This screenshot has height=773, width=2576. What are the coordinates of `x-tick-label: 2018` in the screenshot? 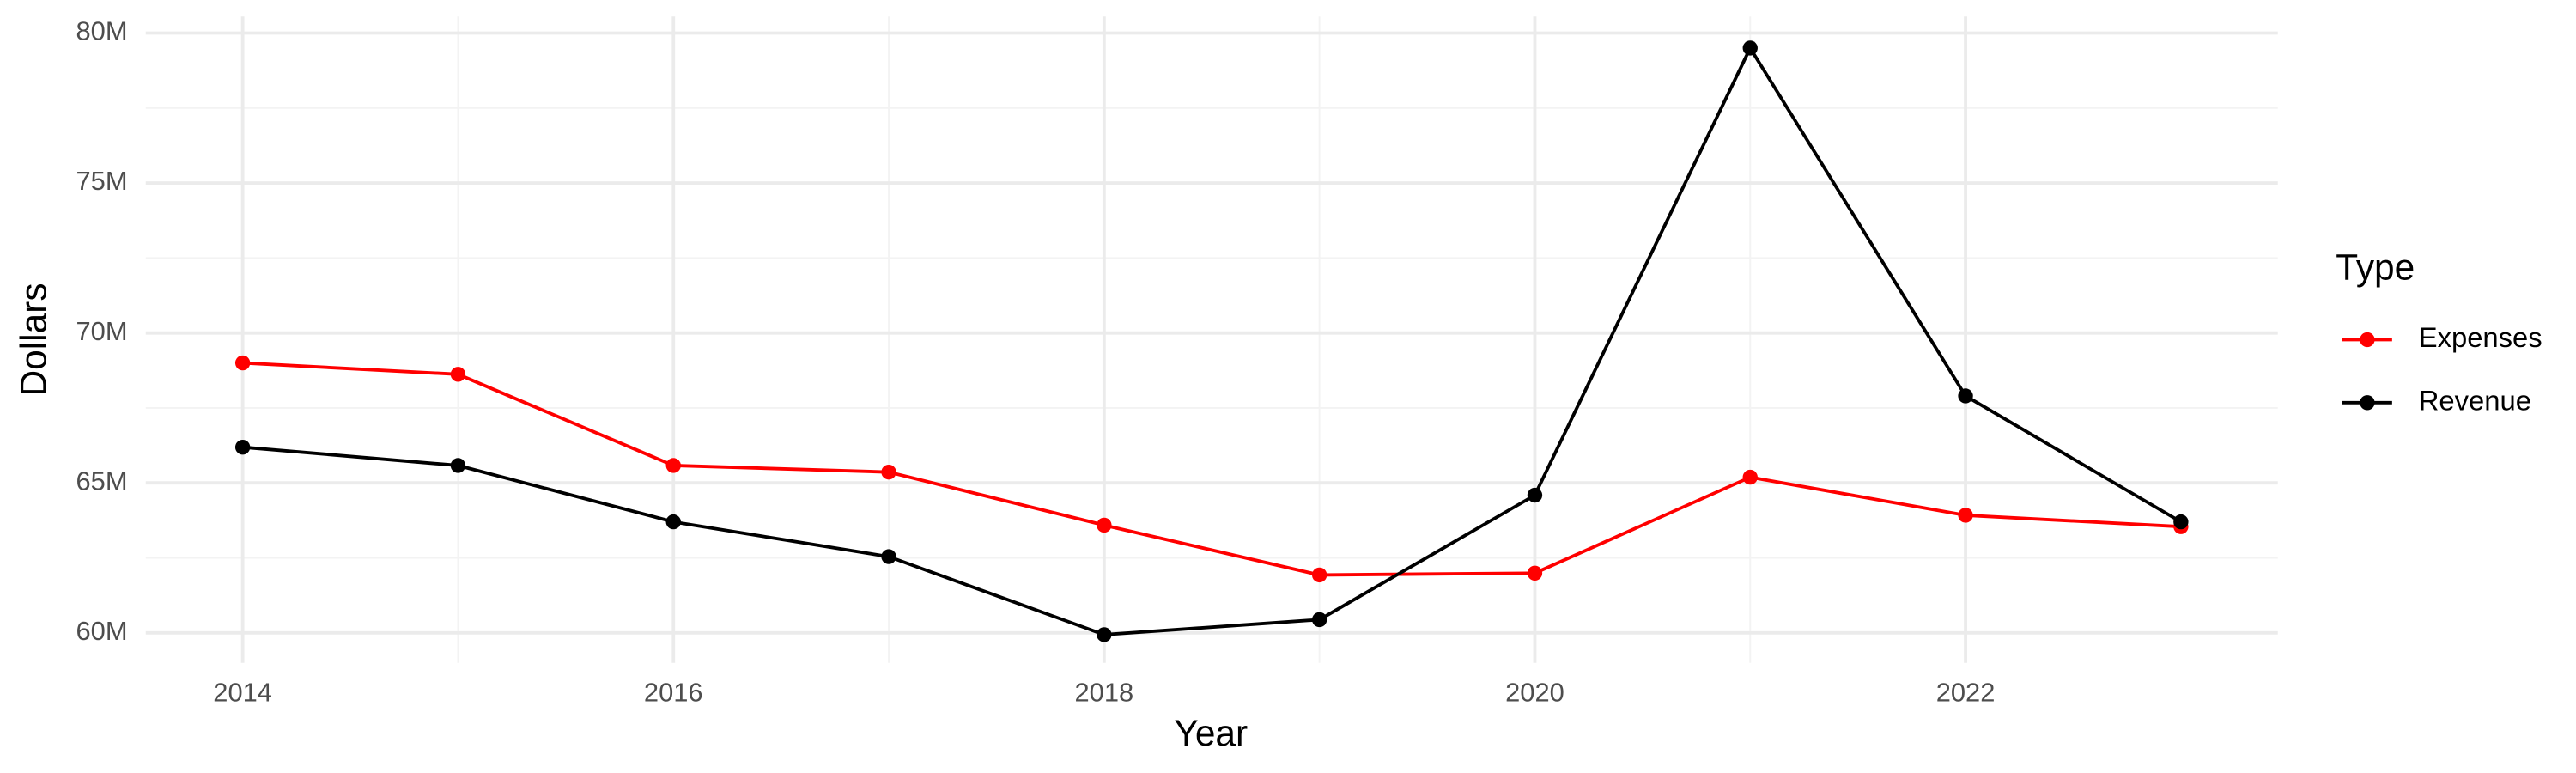 It's located at (1104, 693).